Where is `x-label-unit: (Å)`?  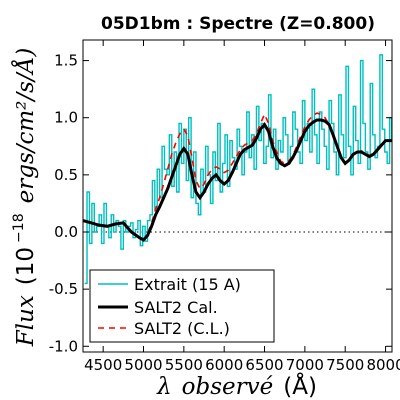
x-label-unit: (Å) is located at coordinates (300, 386).